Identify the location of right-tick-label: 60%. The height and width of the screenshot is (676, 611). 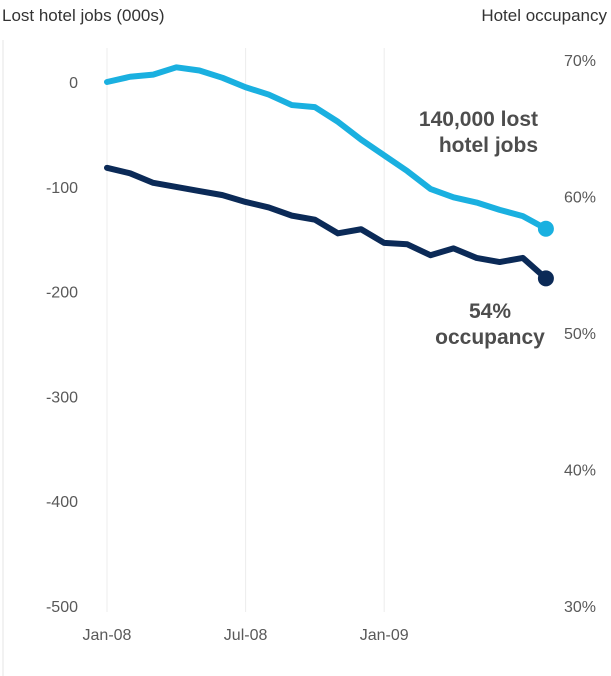
(580, 198).